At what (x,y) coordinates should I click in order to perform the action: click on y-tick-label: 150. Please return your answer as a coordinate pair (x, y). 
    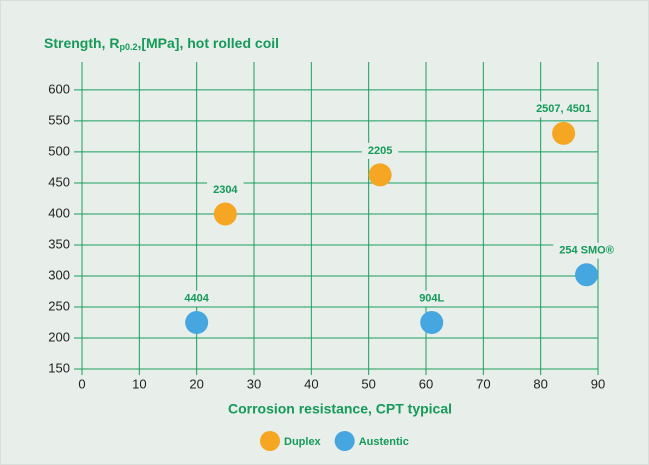
    Looking at the image, I should click on (59, 367).